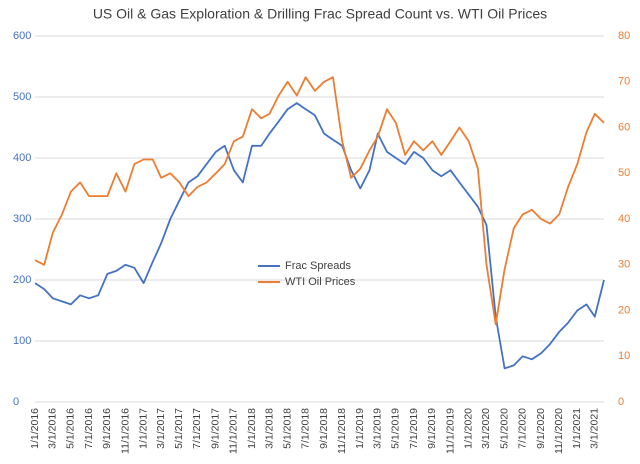 This screenshot has width=640, height=464. I want to click on x-tick-label: 1/1/2016, so click(35, 428).